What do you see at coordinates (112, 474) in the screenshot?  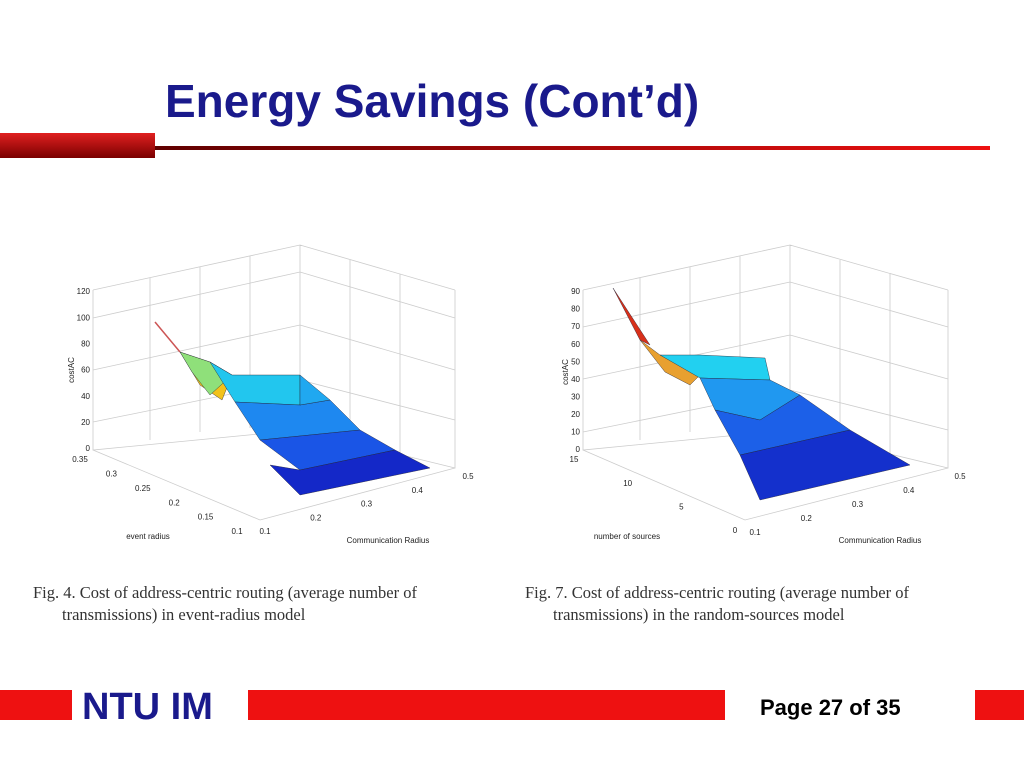 I see `y-tick-label: 0.3` at bounding box center [112, 474].